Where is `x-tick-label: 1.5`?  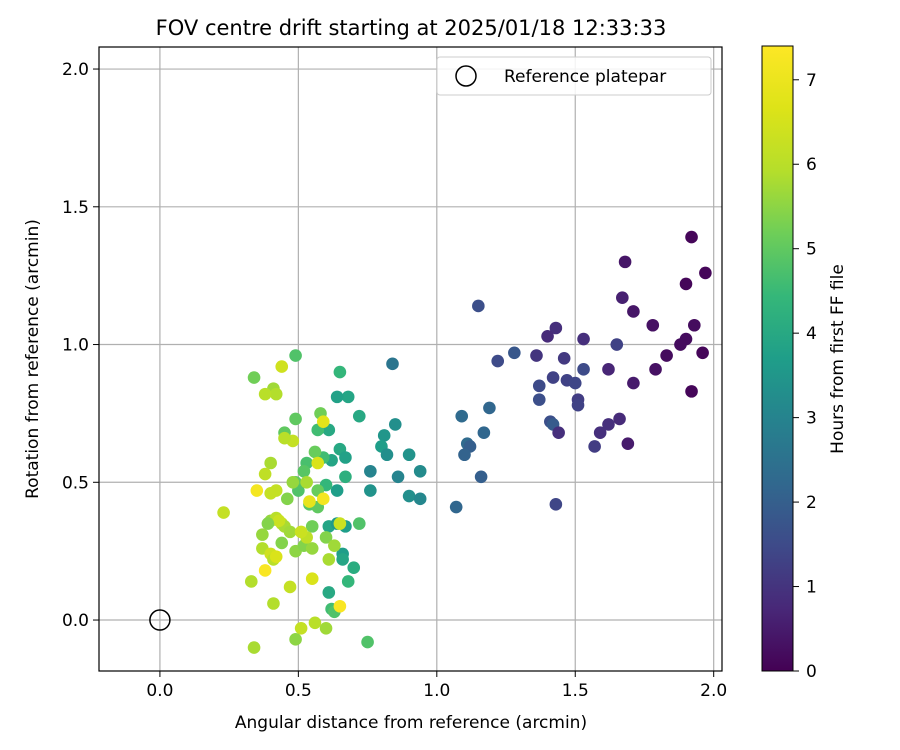 x-tick-label: 1.5 is located at coordinates (575, 691).